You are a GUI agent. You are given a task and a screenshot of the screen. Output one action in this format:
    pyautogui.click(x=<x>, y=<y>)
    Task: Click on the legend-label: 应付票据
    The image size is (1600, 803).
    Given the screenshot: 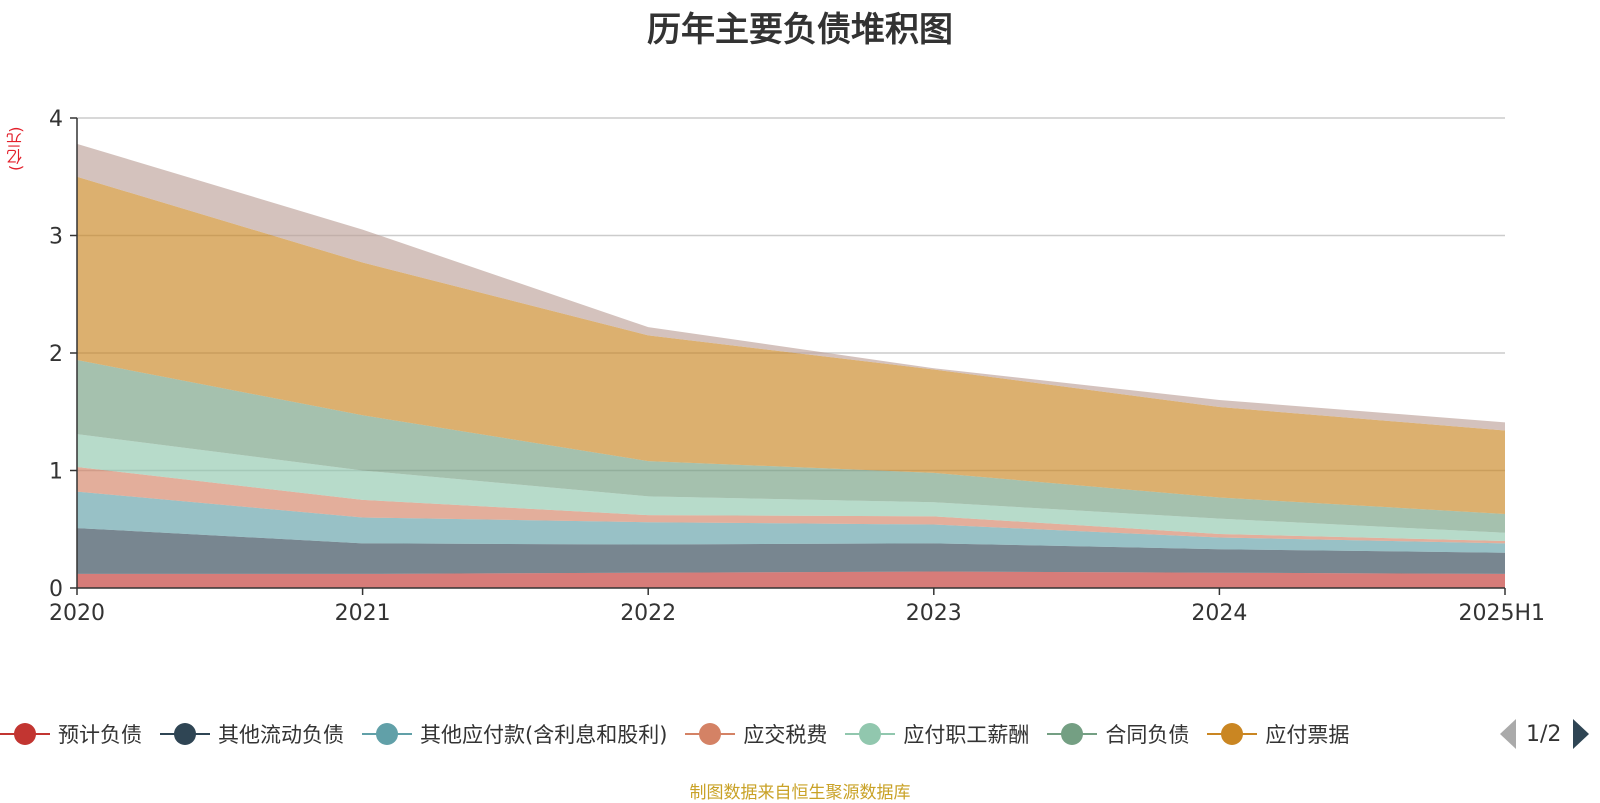 What is the action you would take?
    pyautogui.click(x=1307, y=735)
    